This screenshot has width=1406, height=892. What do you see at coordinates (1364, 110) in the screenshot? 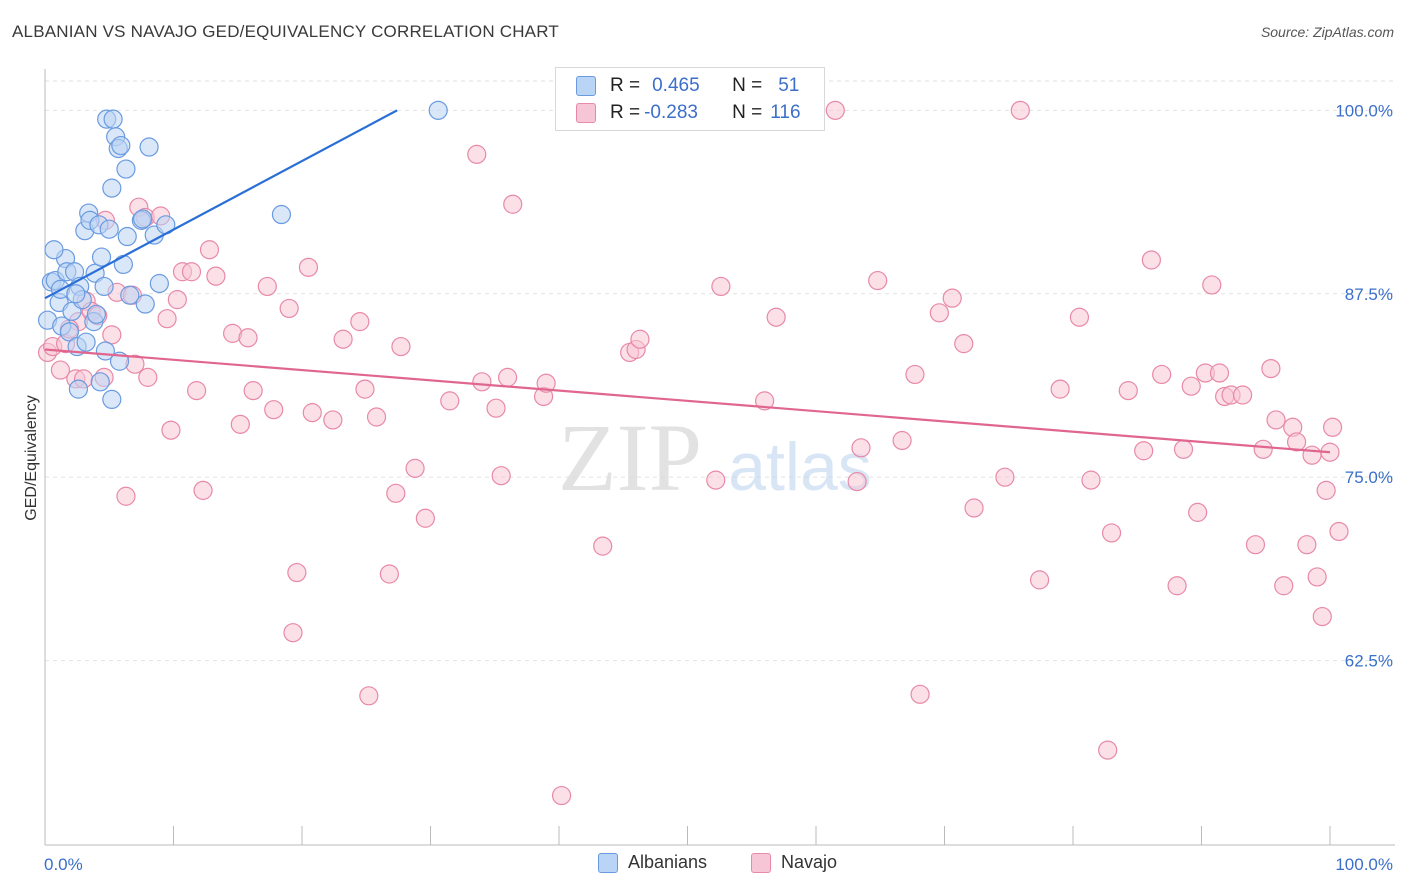
I see `y-tick-label: 100.0%` at bounding box center [1364, 110].